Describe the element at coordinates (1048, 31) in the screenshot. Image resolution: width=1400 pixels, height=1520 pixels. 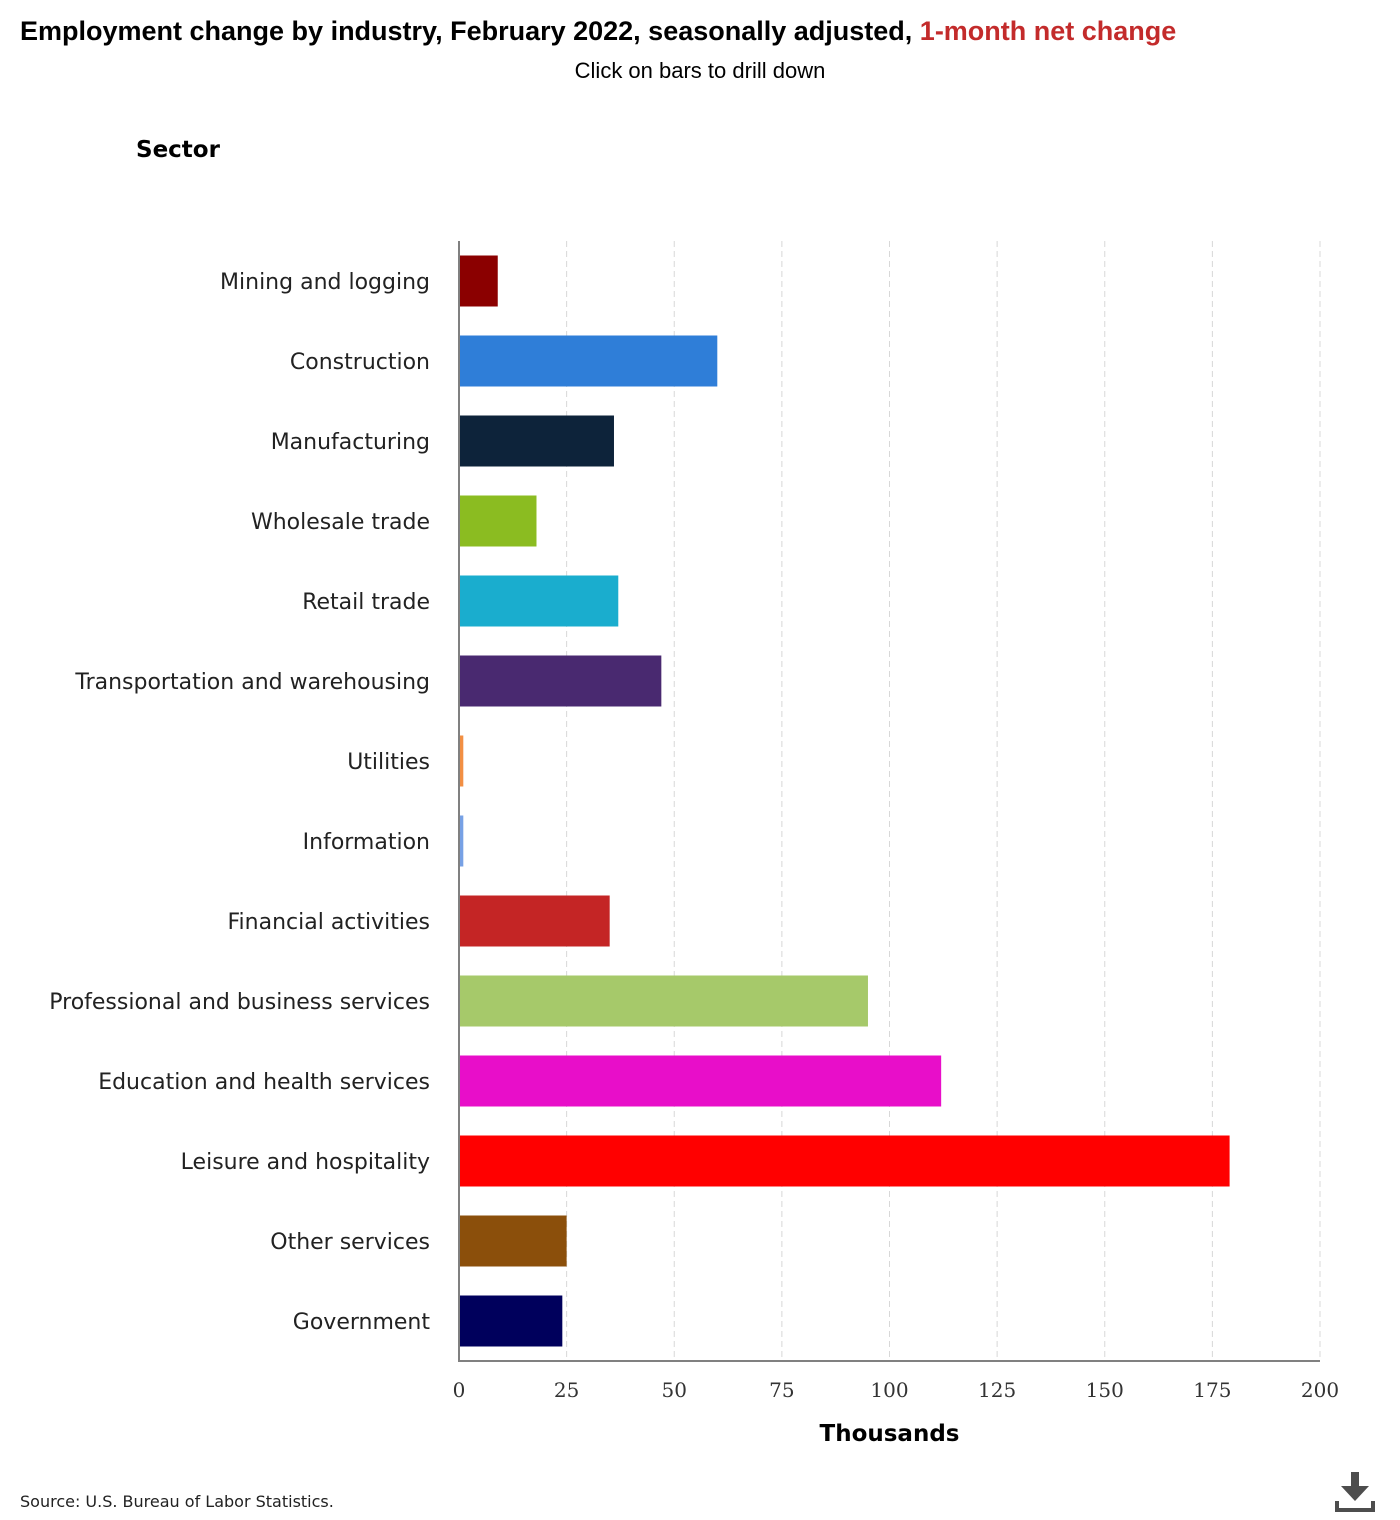
I see `chart-title-highlight: 1-month net change` at that location.